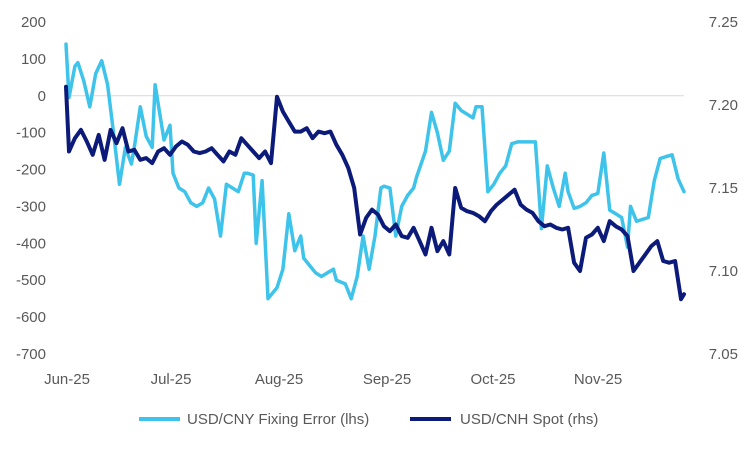 The width and height of the screenshot is (750, 450). Describe the element at coordinates (31, 280) in the screenshot. I see `left-tick-label: -500` at that location.